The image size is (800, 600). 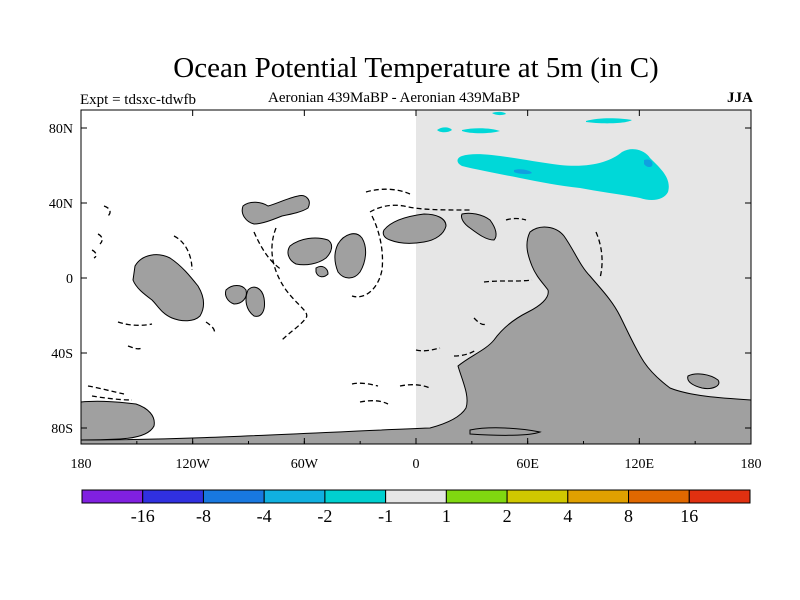 I want to click on x-tick-label: 0, so click(x=416, y=464).